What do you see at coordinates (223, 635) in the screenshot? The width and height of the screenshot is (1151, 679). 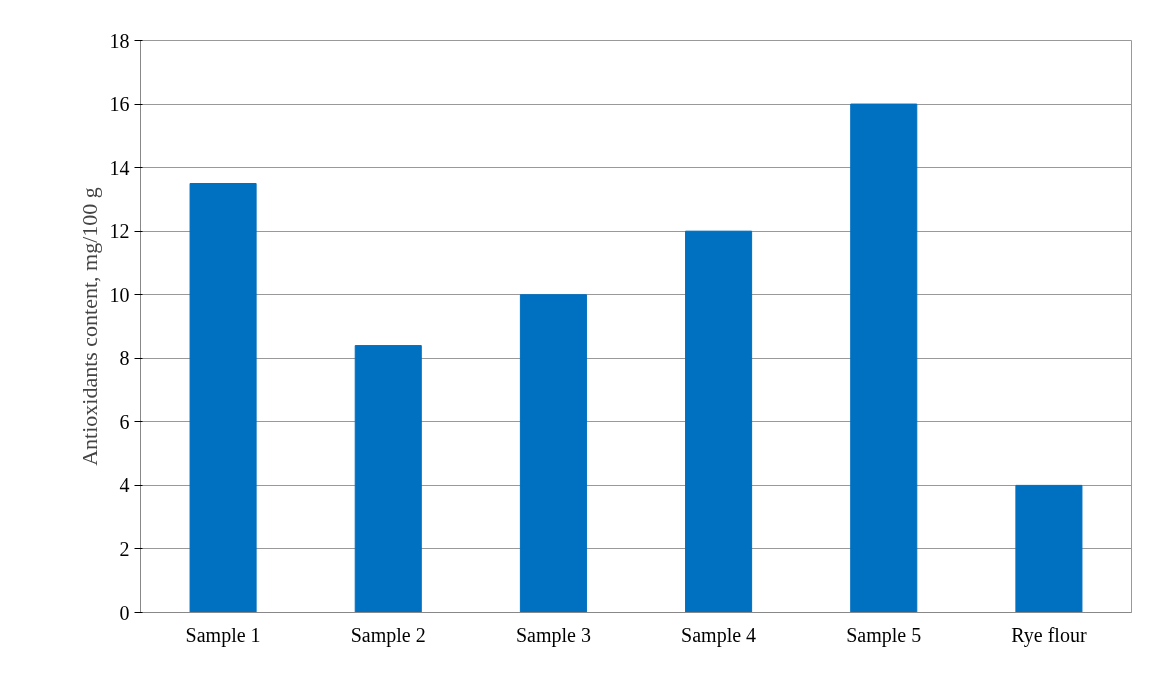 I see `x-tick-label: Sample 1` at bounding box center [223, 635].